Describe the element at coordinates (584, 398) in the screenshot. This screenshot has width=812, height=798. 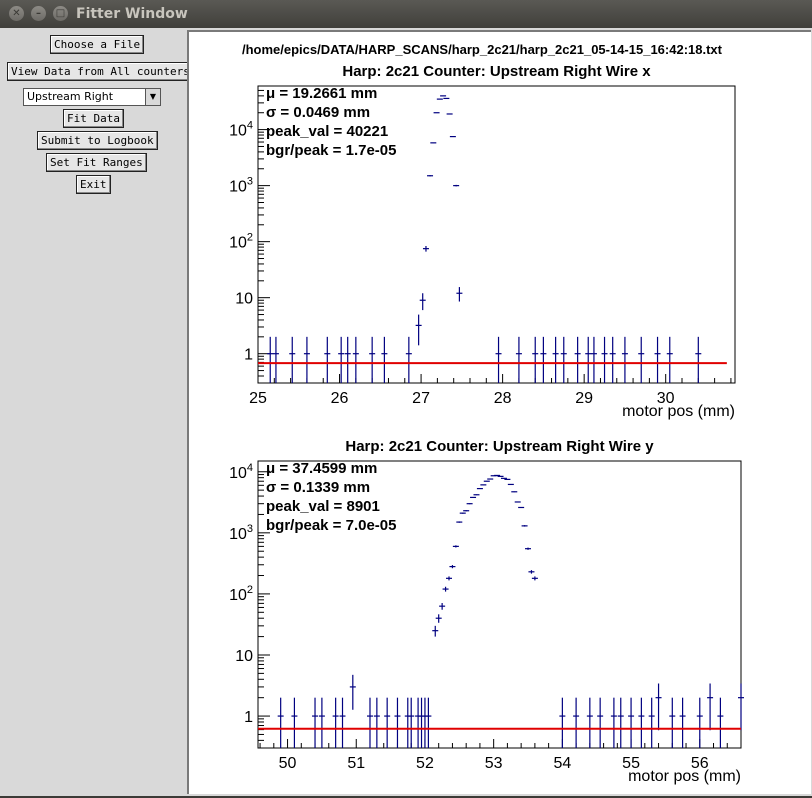
I see `x-tick-label: 29` at that location.